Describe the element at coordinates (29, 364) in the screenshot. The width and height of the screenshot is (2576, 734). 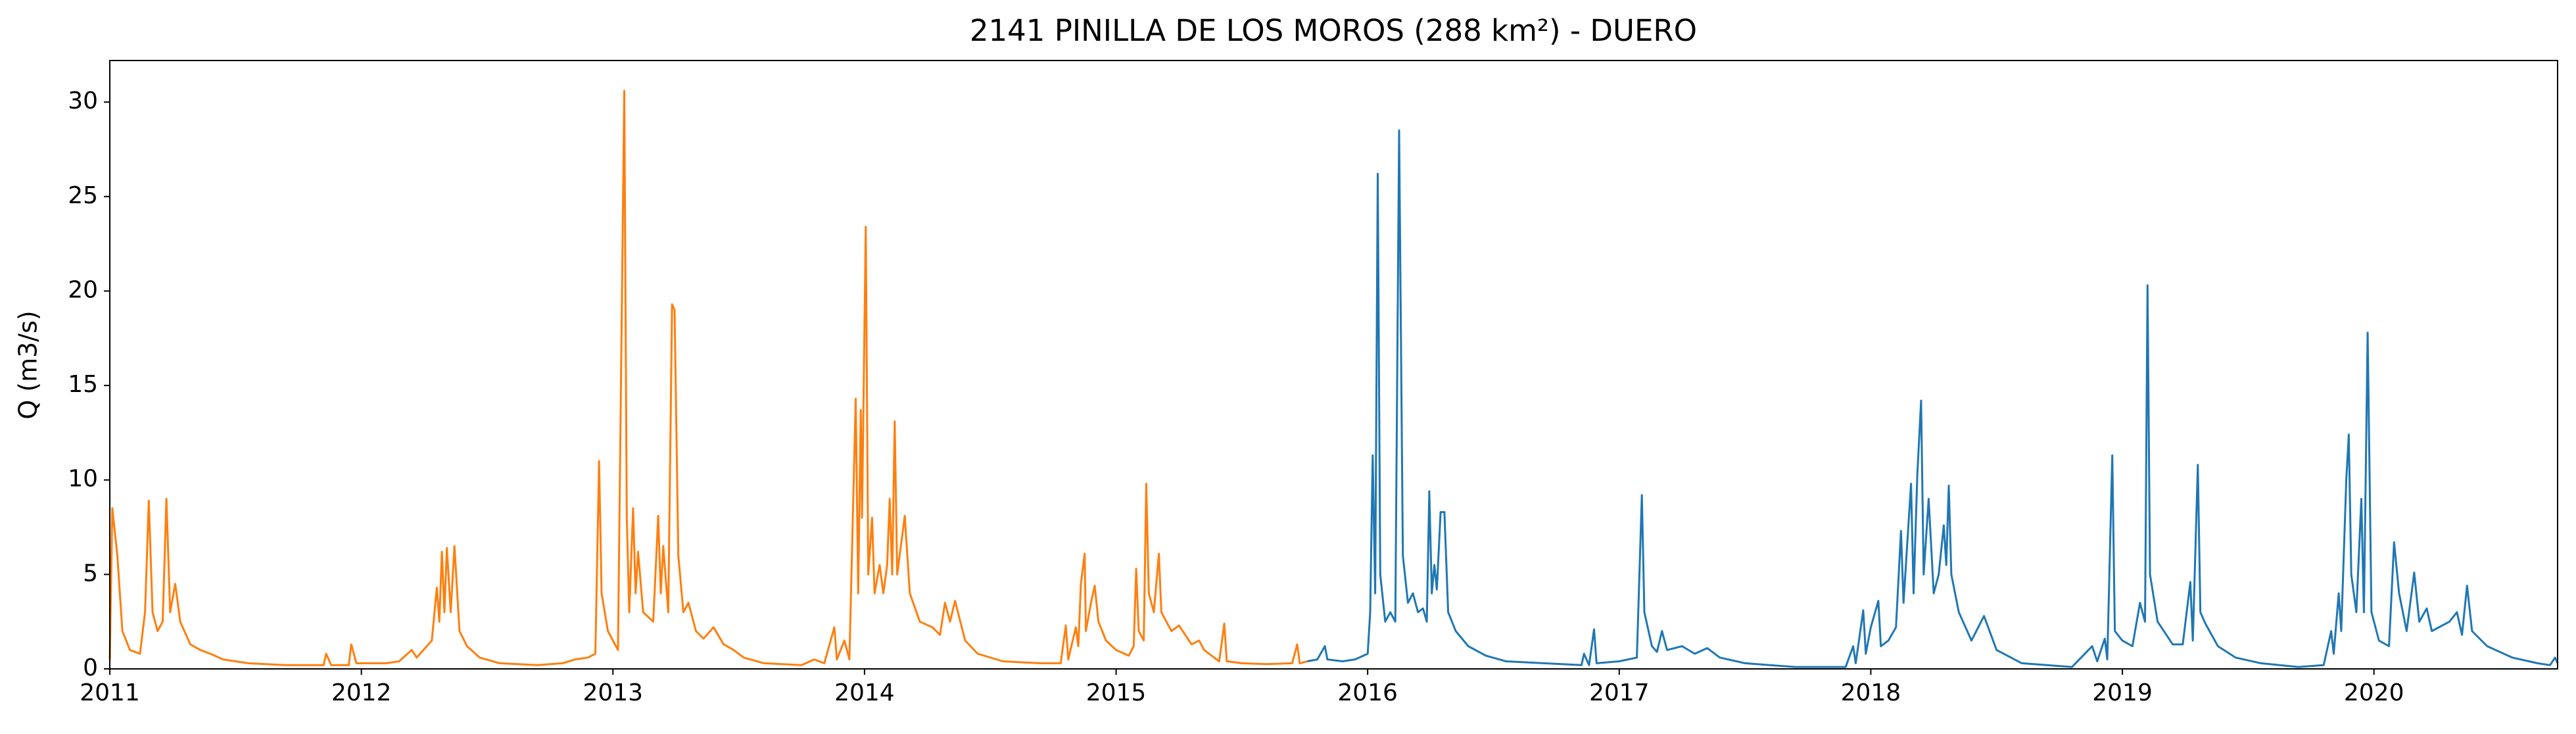
I see `y-axis-label: Q (m3/s)` at that location.